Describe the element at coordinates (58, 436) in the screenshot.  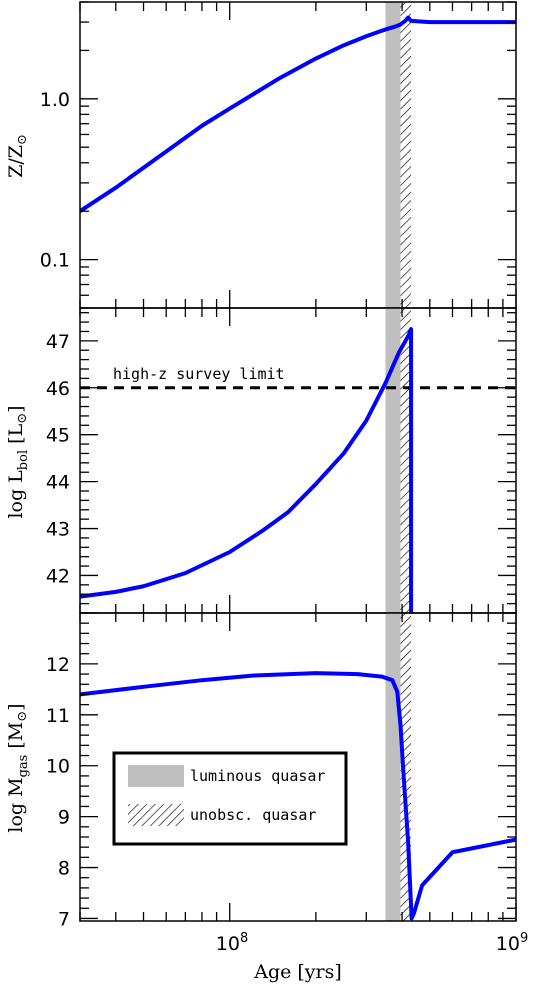
I see `y-tick-label: 45` at that location.